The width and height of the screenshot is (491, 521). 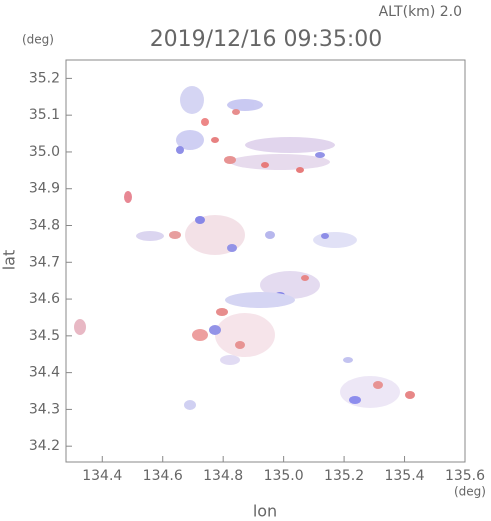 What do you see at coordinates (44, 446) in the screenshot?
I see `y-tick-label: 34.2` at bounding box center [44, 446].